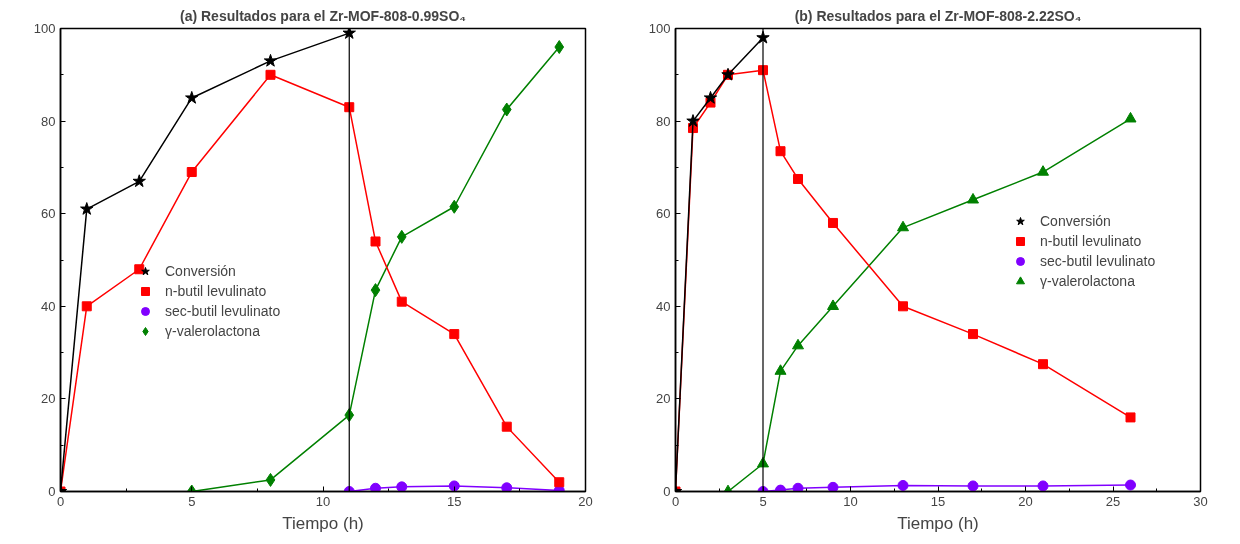 This screenshot has height=544, width=1240. What do you see at coordinates (1200, 501) in the screenshot?
I see `x-tick-label: 30` at bounding box center [1200, 501].